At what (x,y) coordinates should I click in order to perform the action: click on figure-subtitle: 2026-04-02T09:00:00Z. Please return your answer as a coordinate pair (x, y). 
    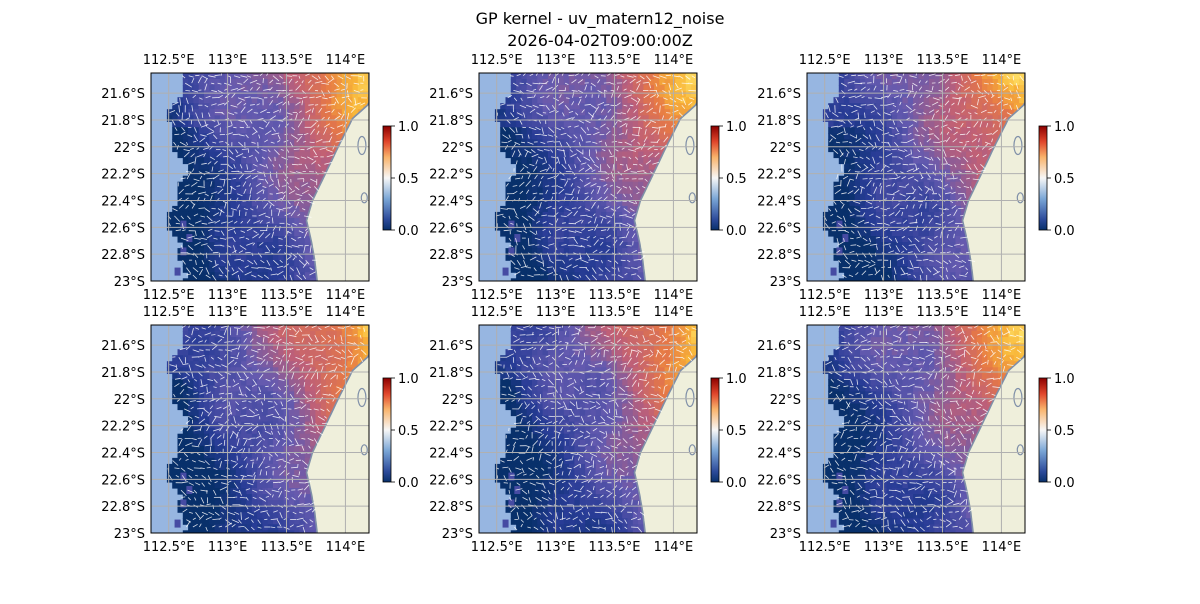
    Looking at the image, I should click on (600, 40).